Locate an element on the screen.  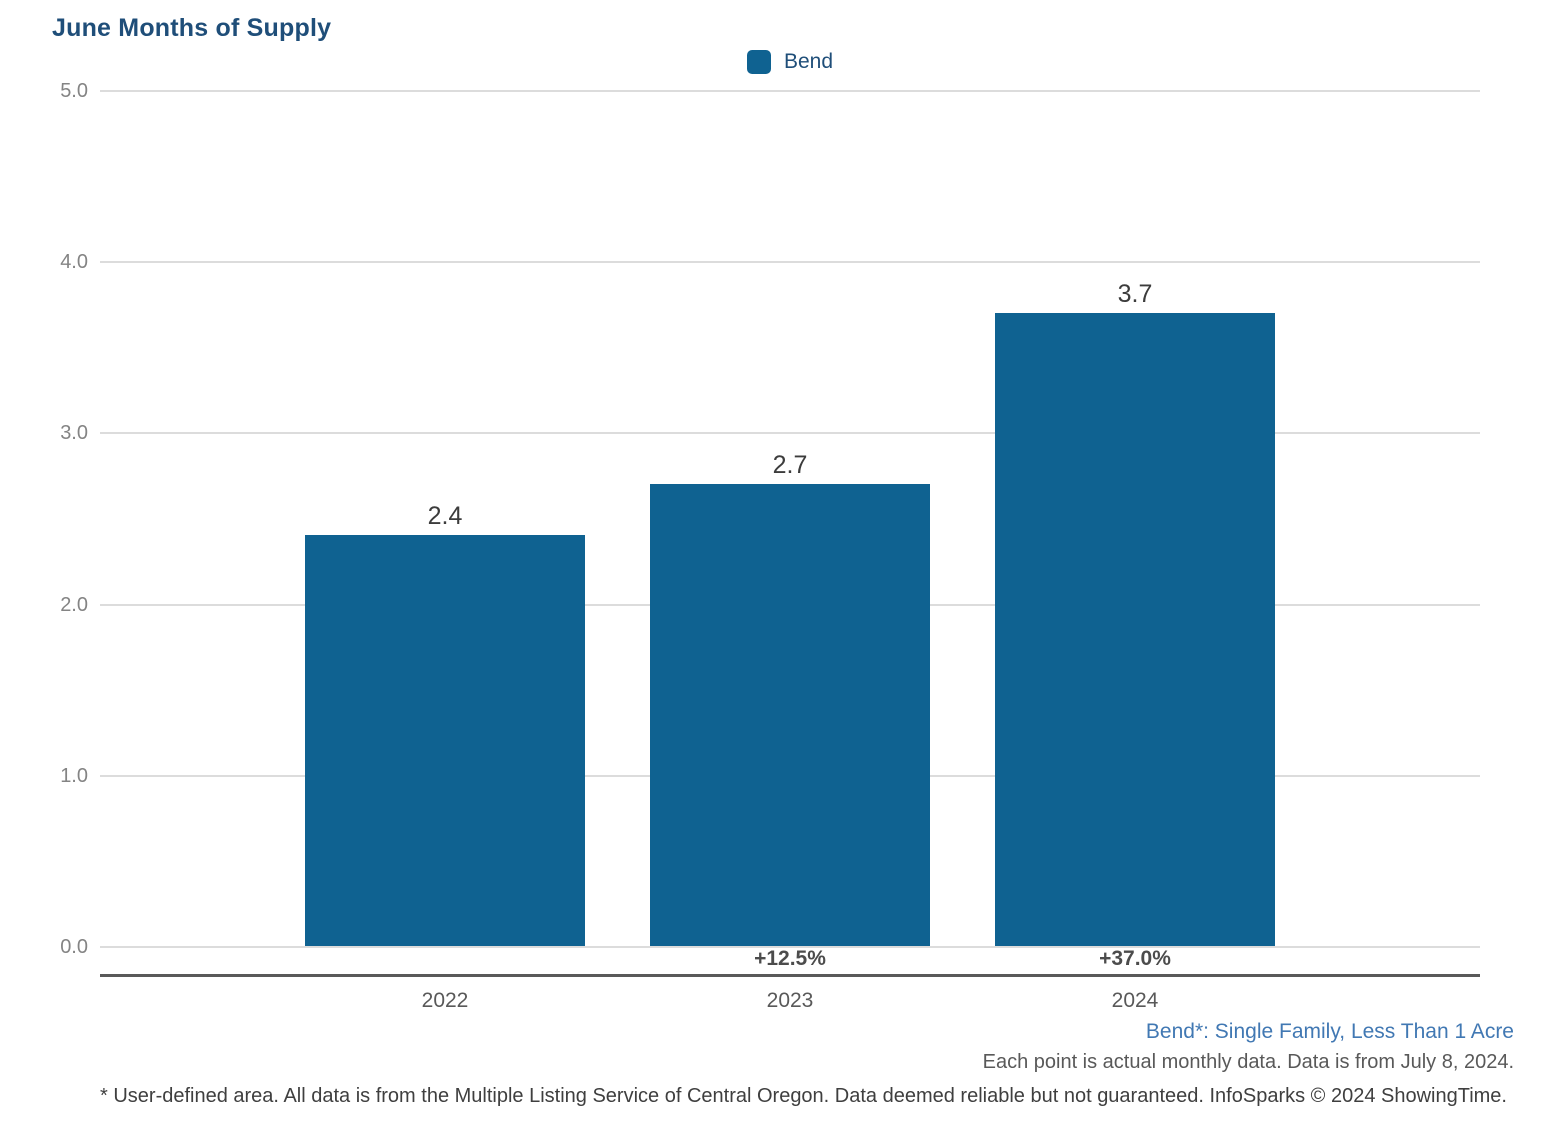
bar-value-label: 2.4 is located at coordinates (445, 516).